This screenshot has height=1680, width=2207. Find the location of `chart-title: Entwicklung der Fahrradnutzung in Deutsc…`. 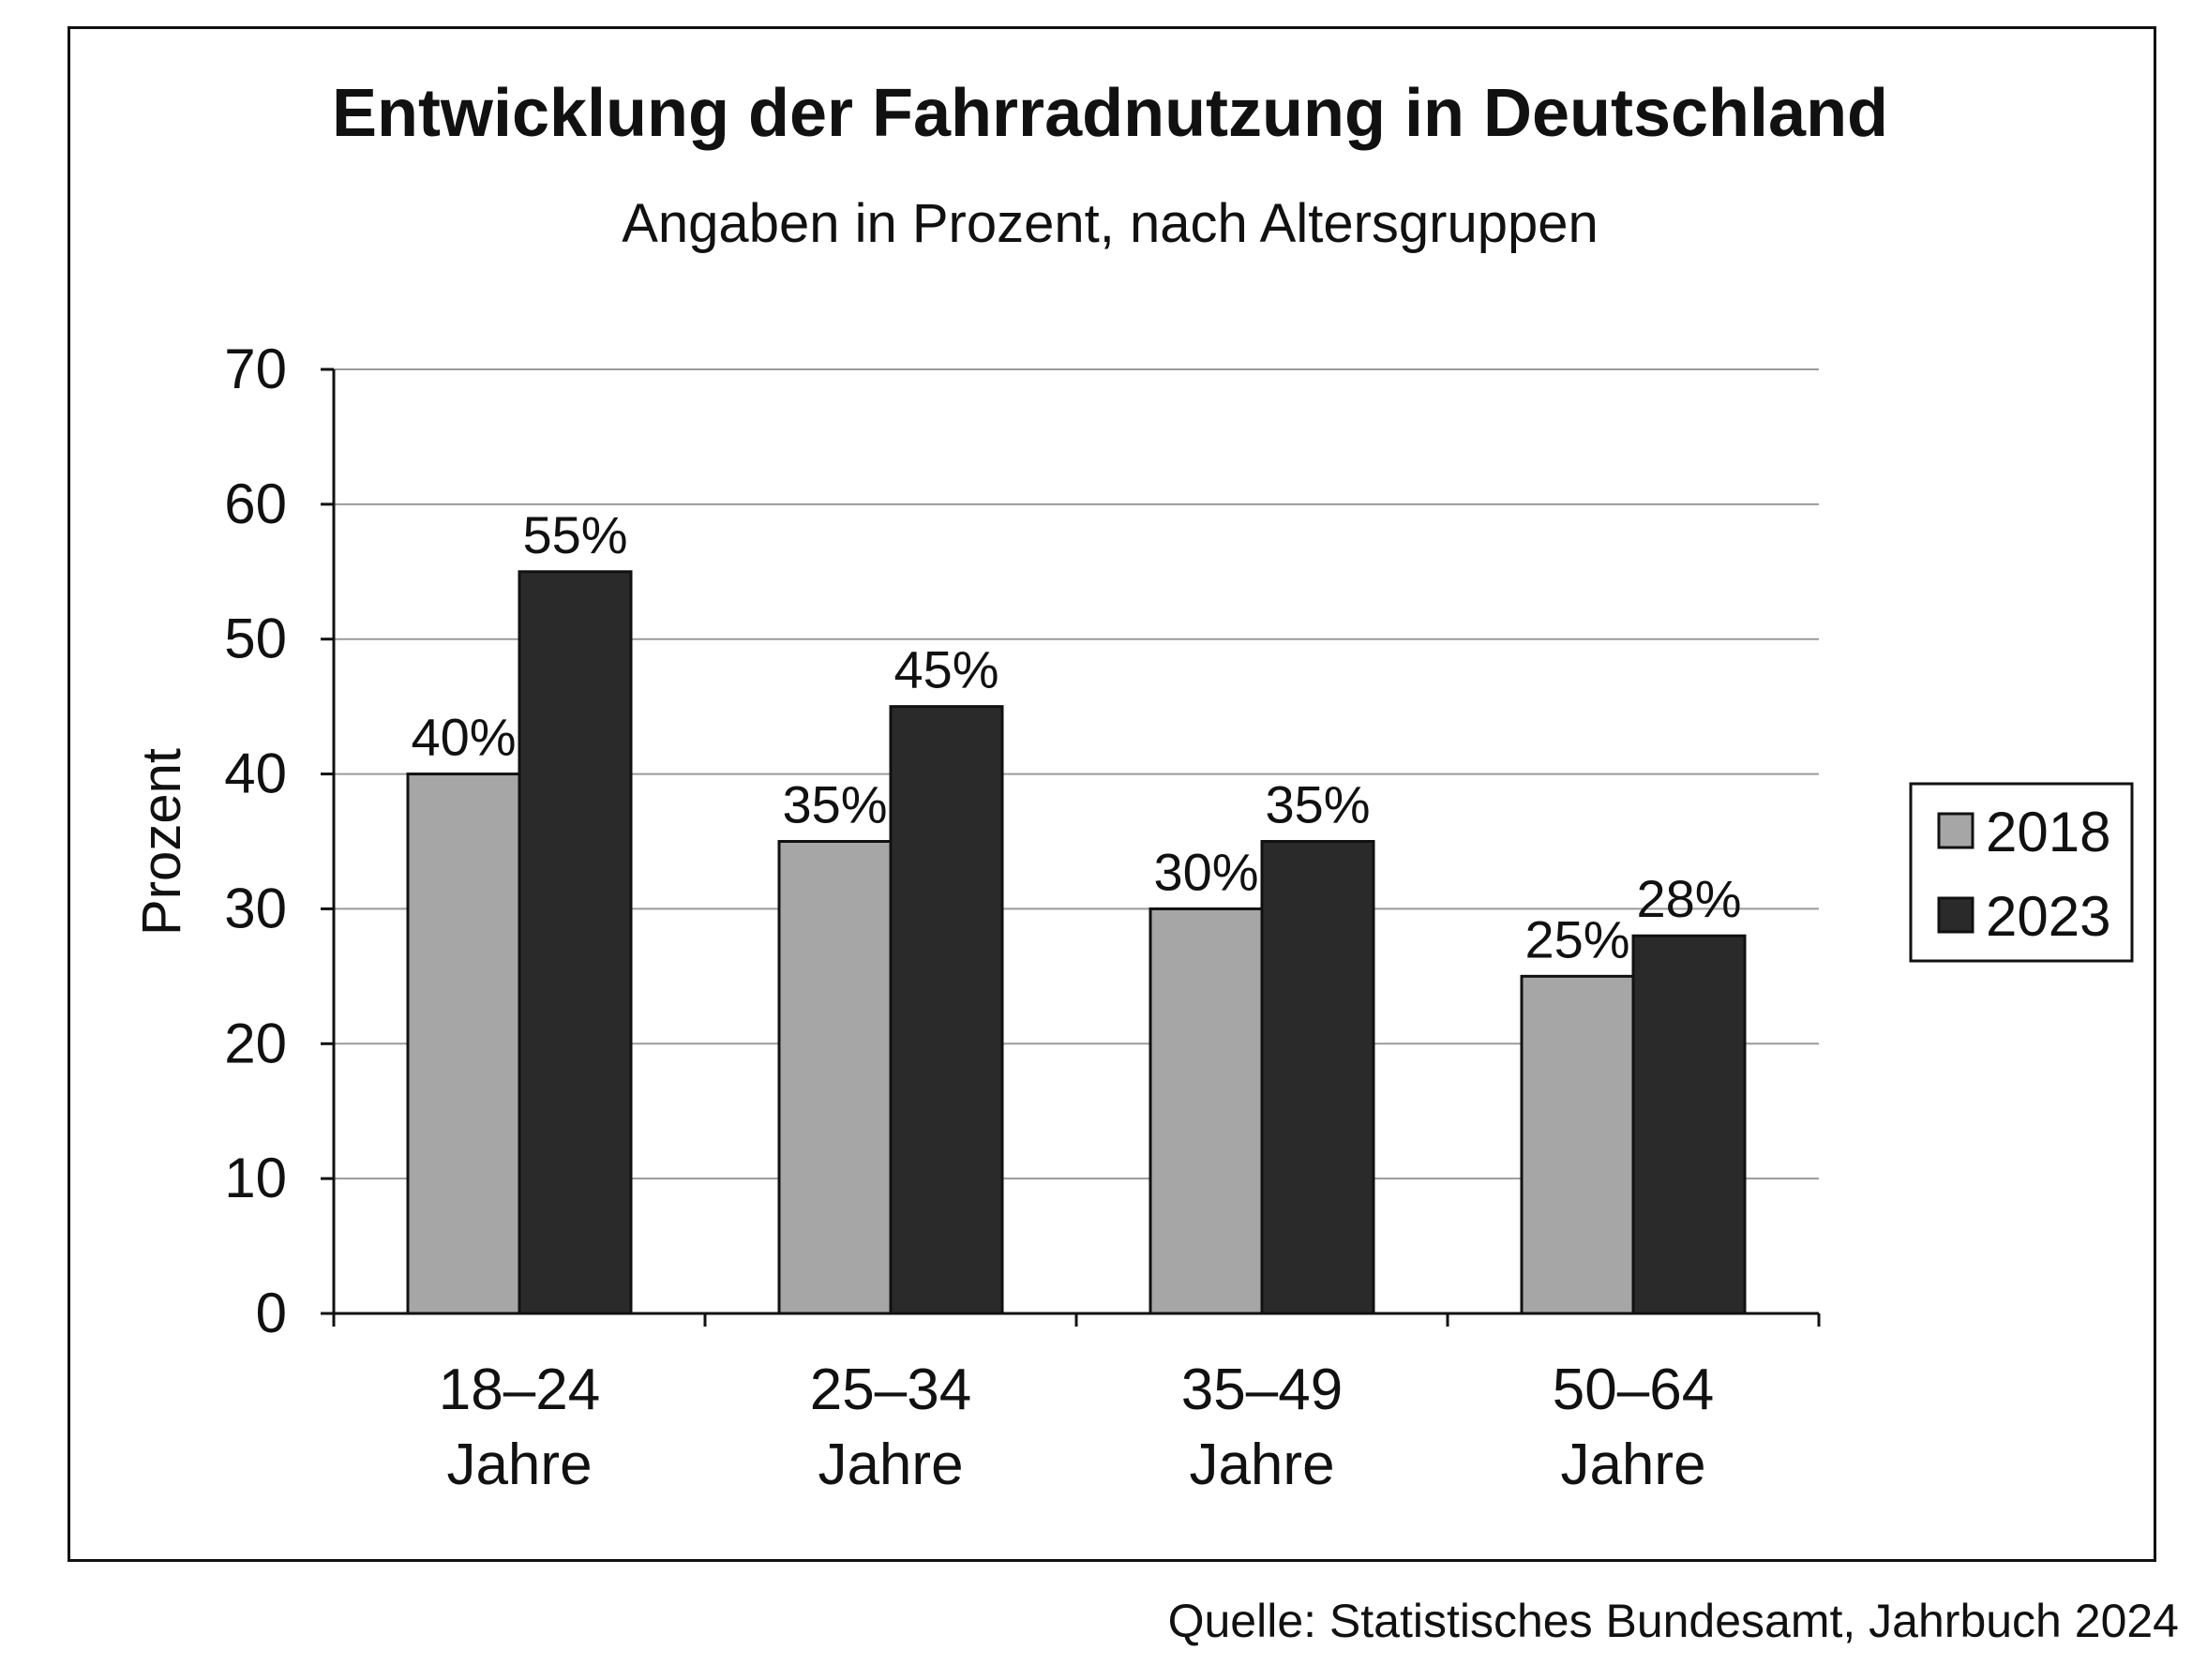

chart-title: Entwicklung der Fahrradnutzung in Deutsc… is located at coordinates (1110, 113).